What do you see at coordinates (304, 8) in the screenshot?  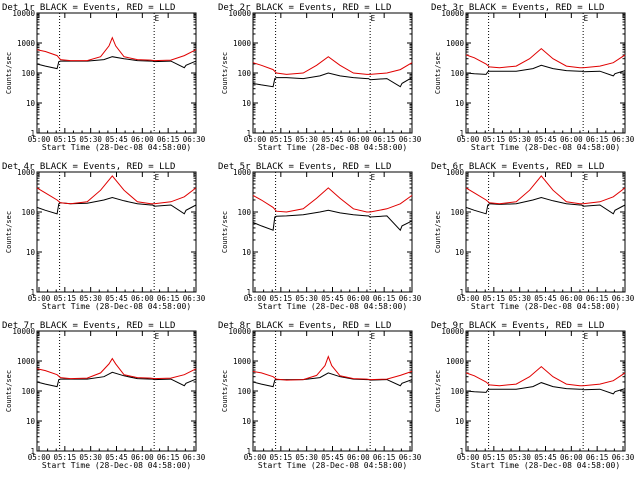 I see `plot-title: Det 2r BLACK = Events, RED = LLD` at bounding box center [304, 8].